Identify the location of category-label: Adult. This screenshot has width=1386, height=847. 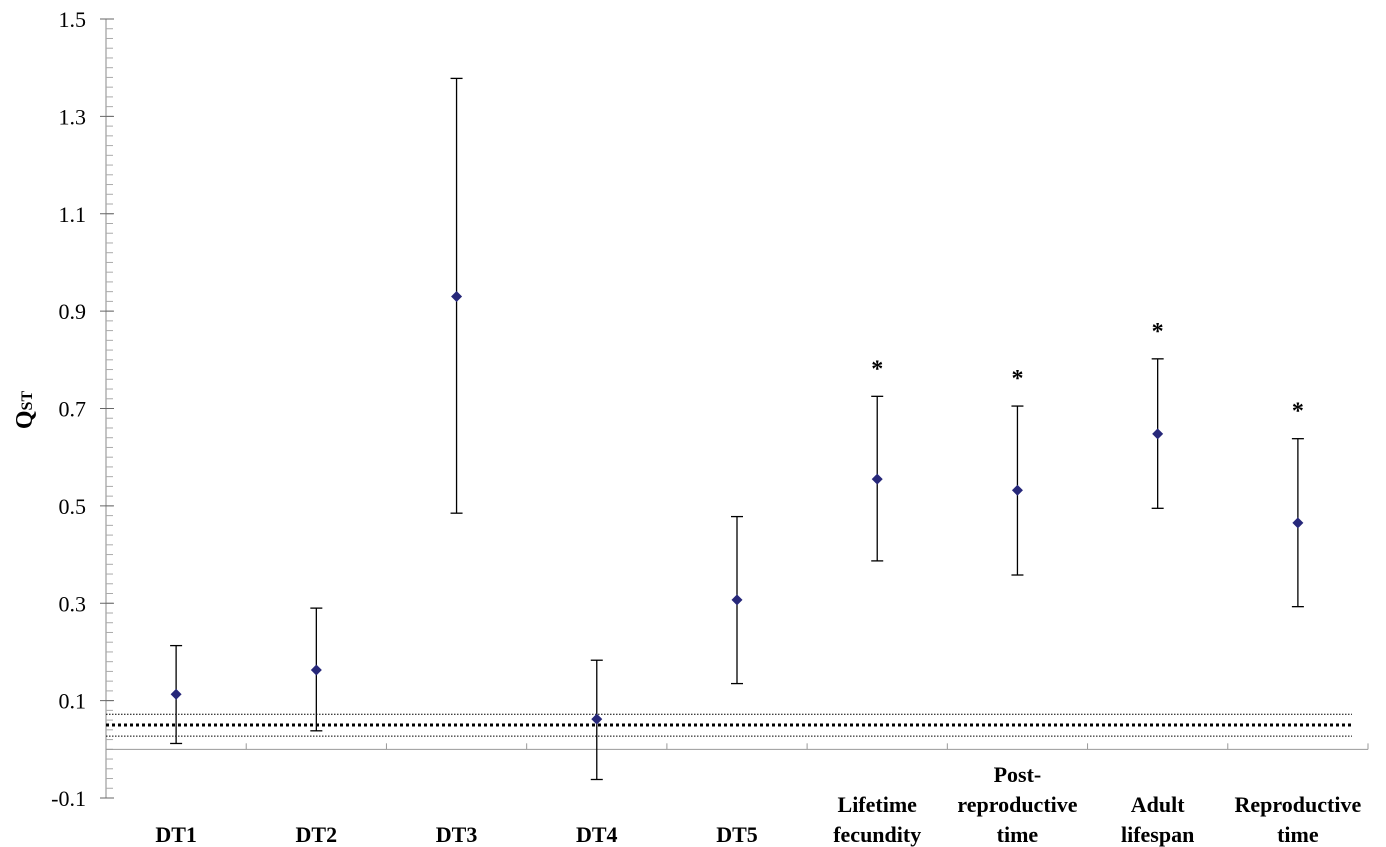
(1158, 804).